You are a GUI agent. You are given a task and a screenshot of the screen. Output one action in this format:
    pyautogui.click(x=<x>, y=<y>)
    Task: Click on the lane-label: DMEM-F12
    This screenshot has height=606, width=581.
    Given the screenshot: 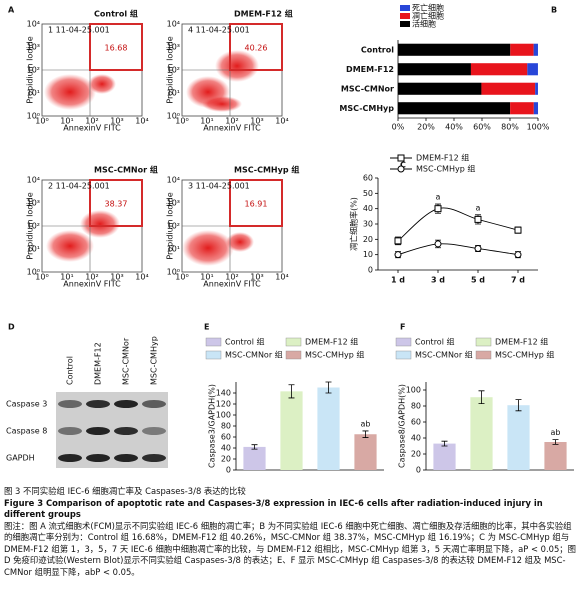 What is the action you would take?
    pyautogui.click(x=98, y=363)
    